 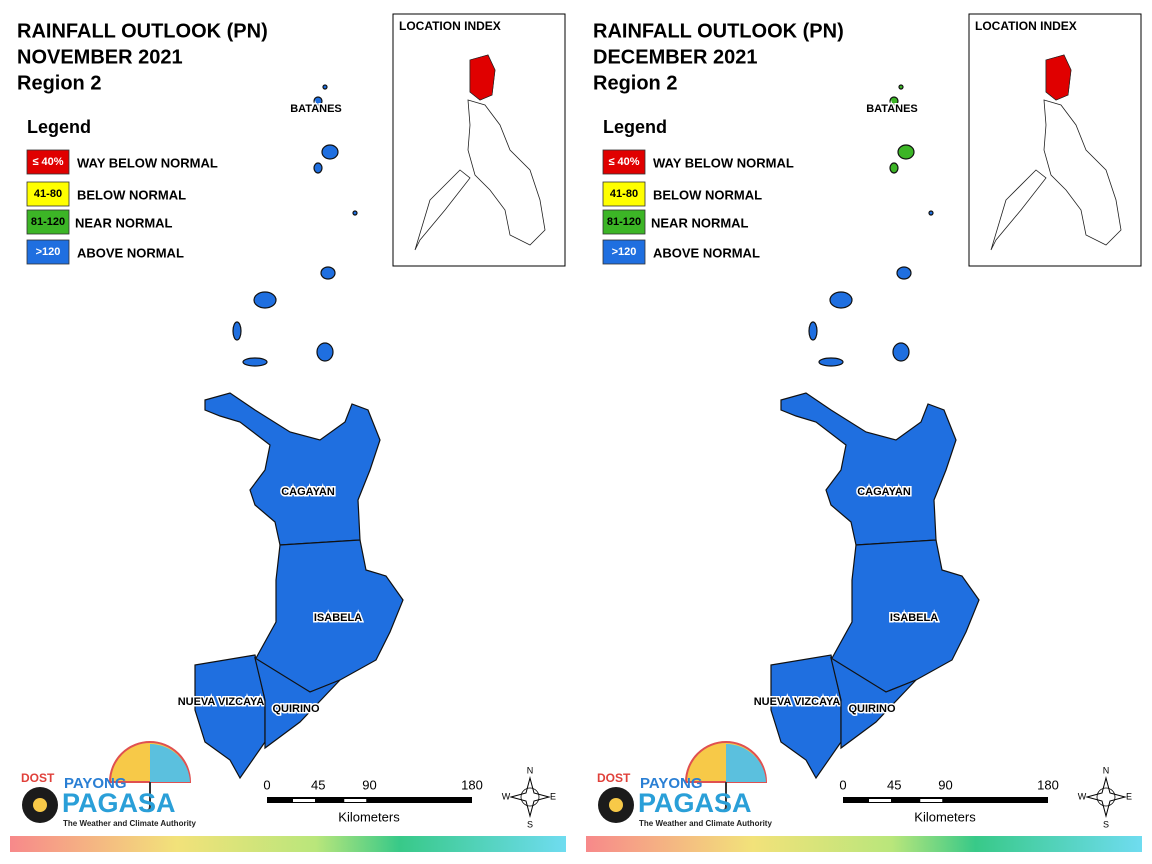 I want to click on legend-label: ABOVE NORMAL, so click(x=130, y=252).